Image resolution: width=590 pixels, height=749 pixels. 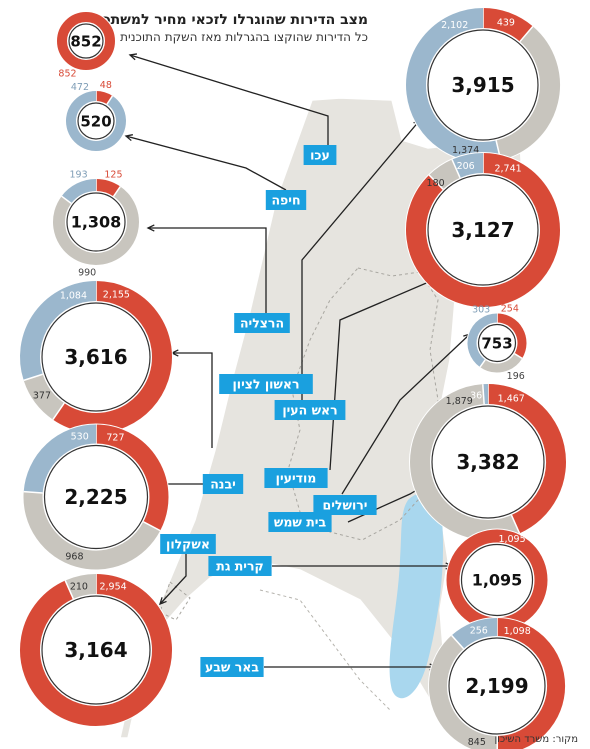 I want to click on segment-value-red: 1,098, so click(x=517, y=631).